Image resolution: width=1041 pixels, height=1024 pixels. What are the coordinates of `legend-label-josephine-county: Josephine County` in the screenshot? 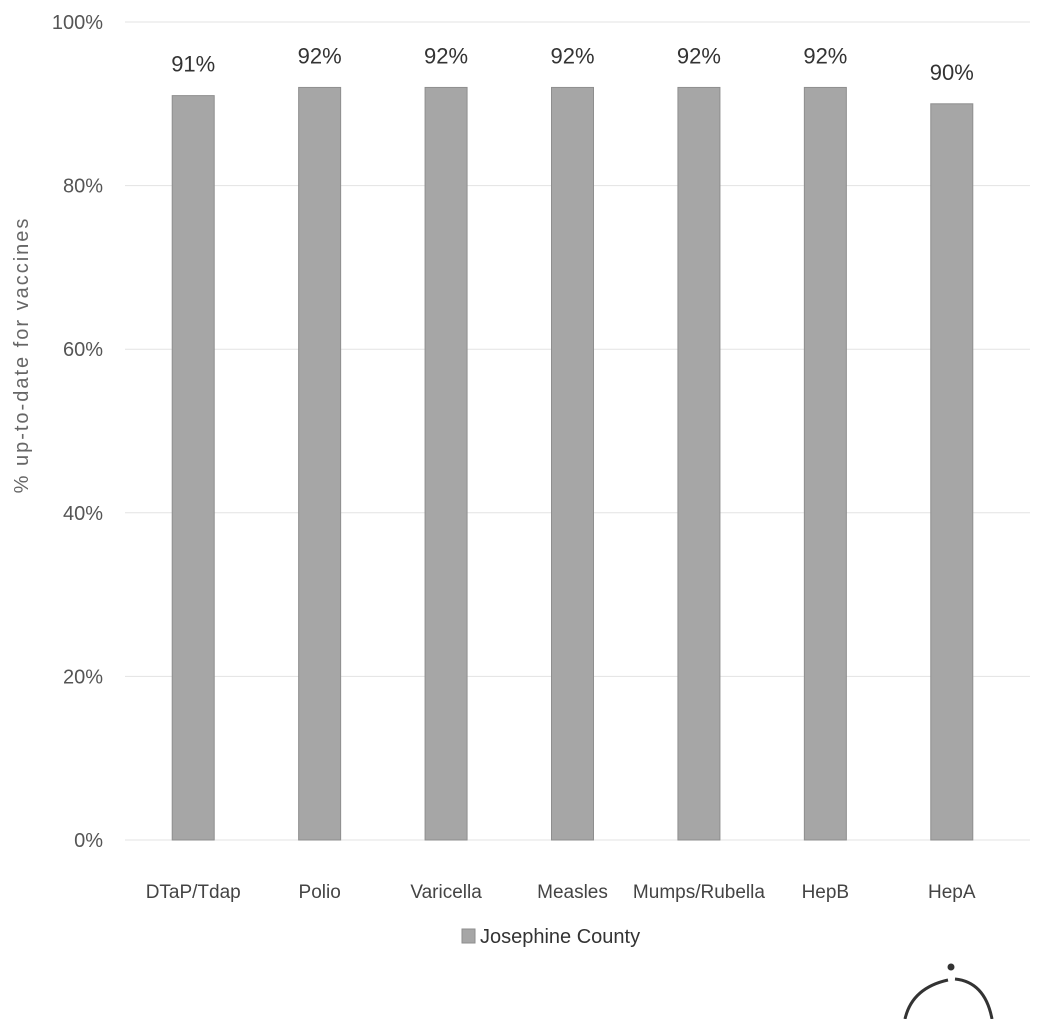 It's located at (560, 937).